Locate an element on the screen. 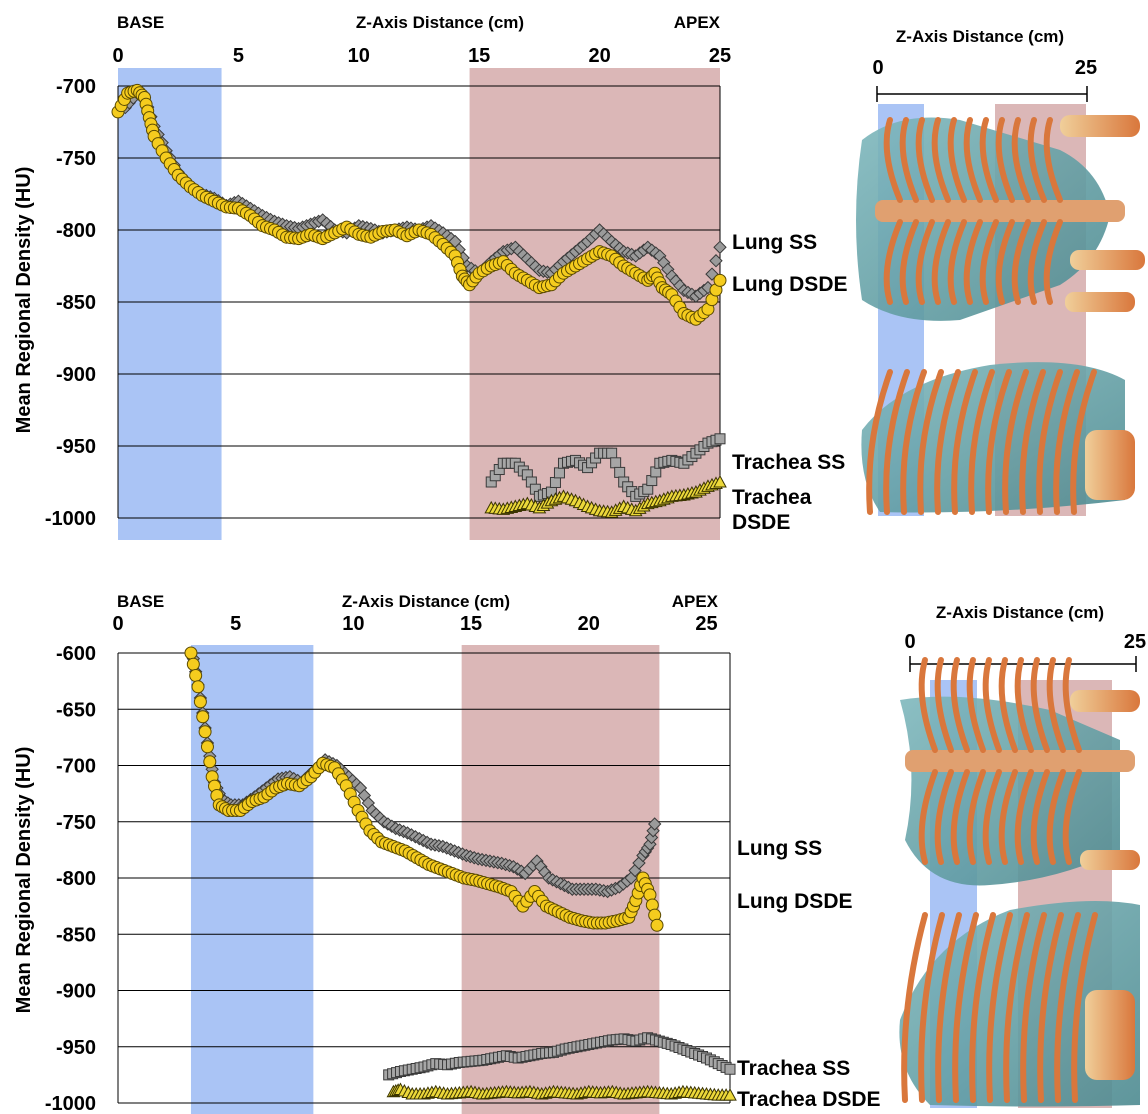  image-top-scale-bar is located at coordinates (982, 94).